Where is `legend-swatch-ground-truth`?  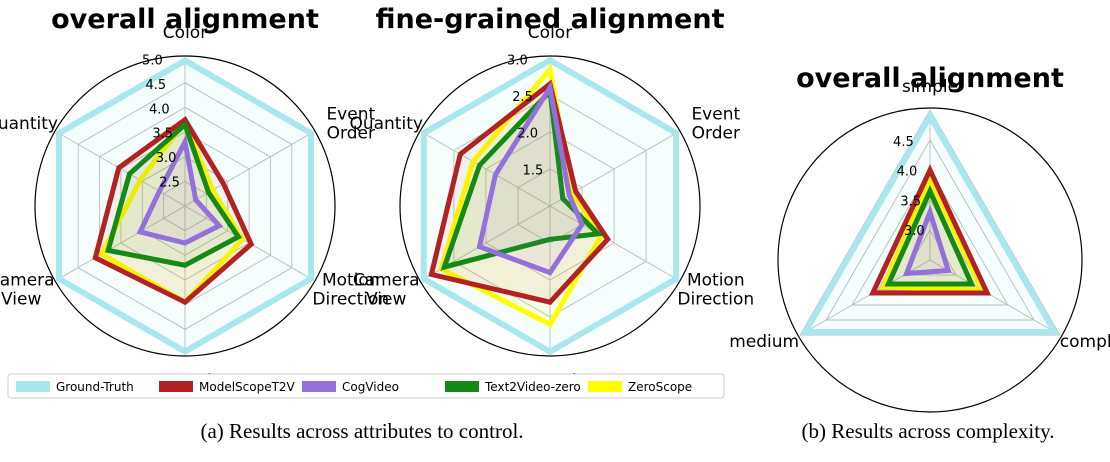 legend-swatch-ground-truth is located at coordinates (33, 386).